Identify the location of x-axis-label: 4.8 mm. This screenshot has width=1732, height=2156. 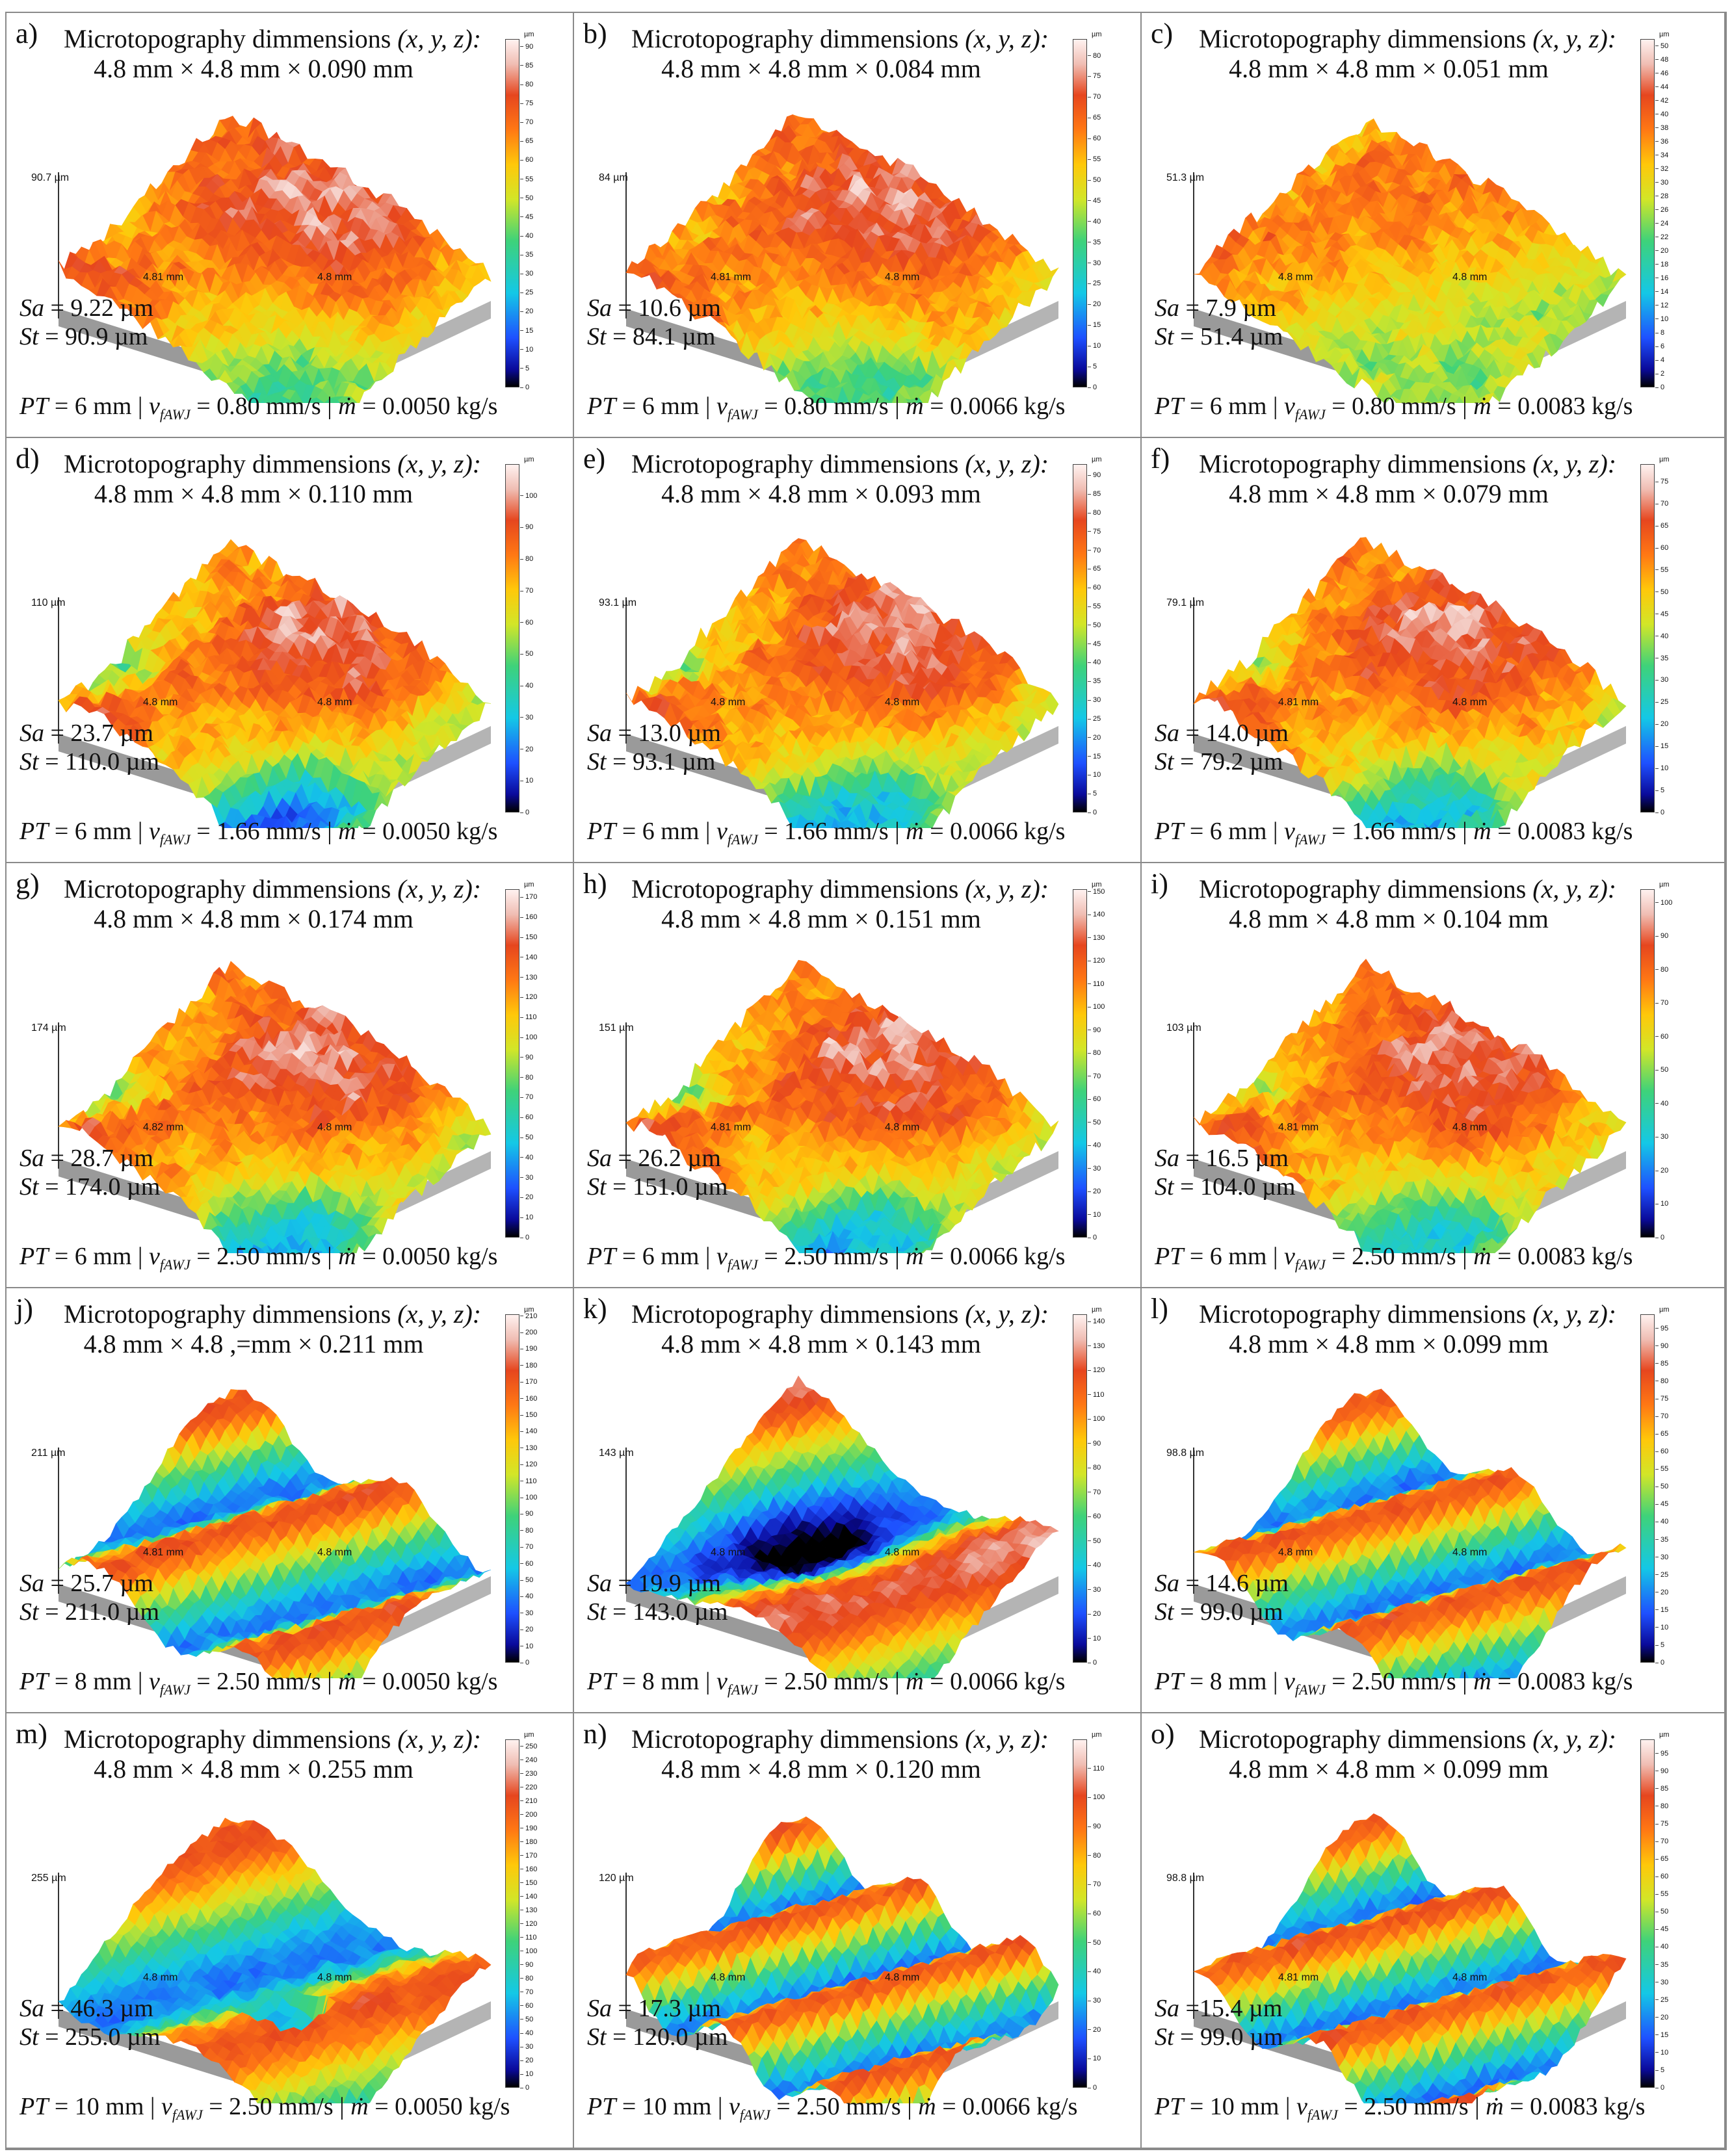
(1295, 277).